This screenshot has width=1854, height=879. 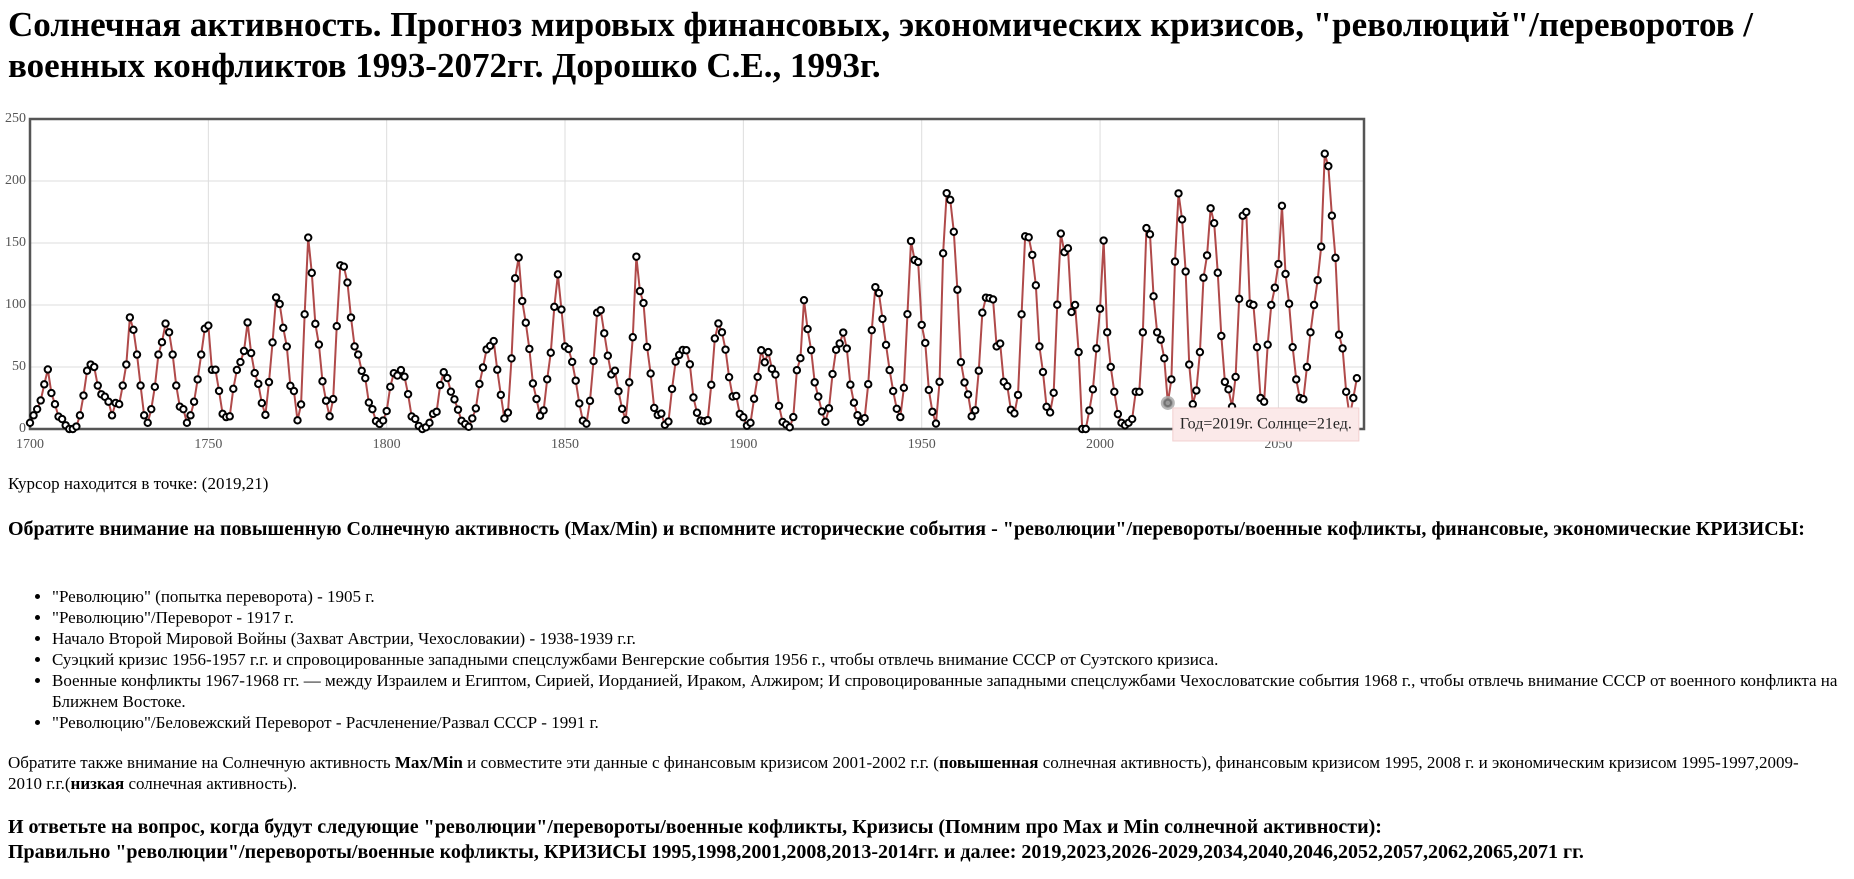 What do you see at coordinates (97, 783) in the screenshot?
I see `paragraph-bold: низкая` at bounding box center [97, 783].